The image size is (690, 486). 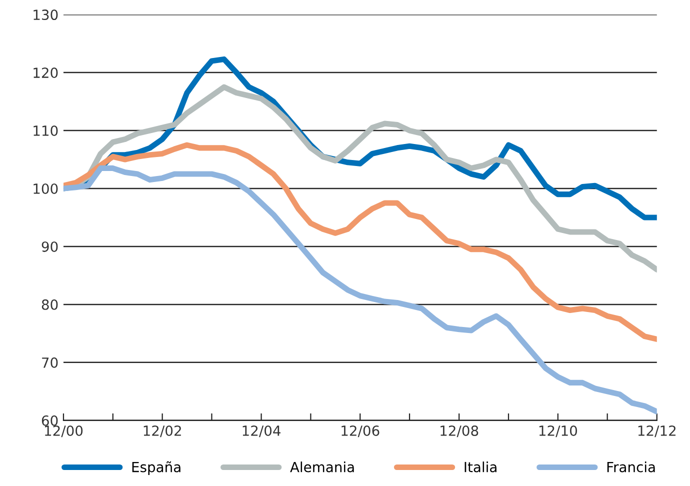 What do you see at coordinates (322, 467) in the screenshot?
I see `legend-label: Alemania` at bounding box center [322, 467].